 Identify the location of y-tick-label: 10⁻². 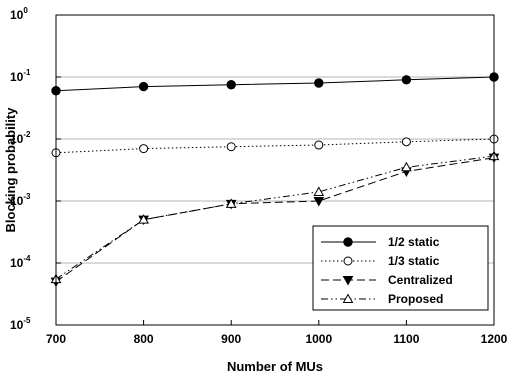
(20, 138).